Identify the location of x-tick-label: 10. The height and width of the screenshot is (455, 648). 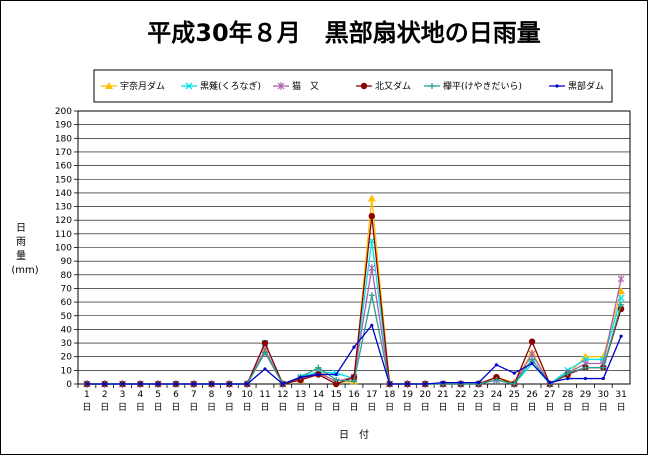
(247, 395).